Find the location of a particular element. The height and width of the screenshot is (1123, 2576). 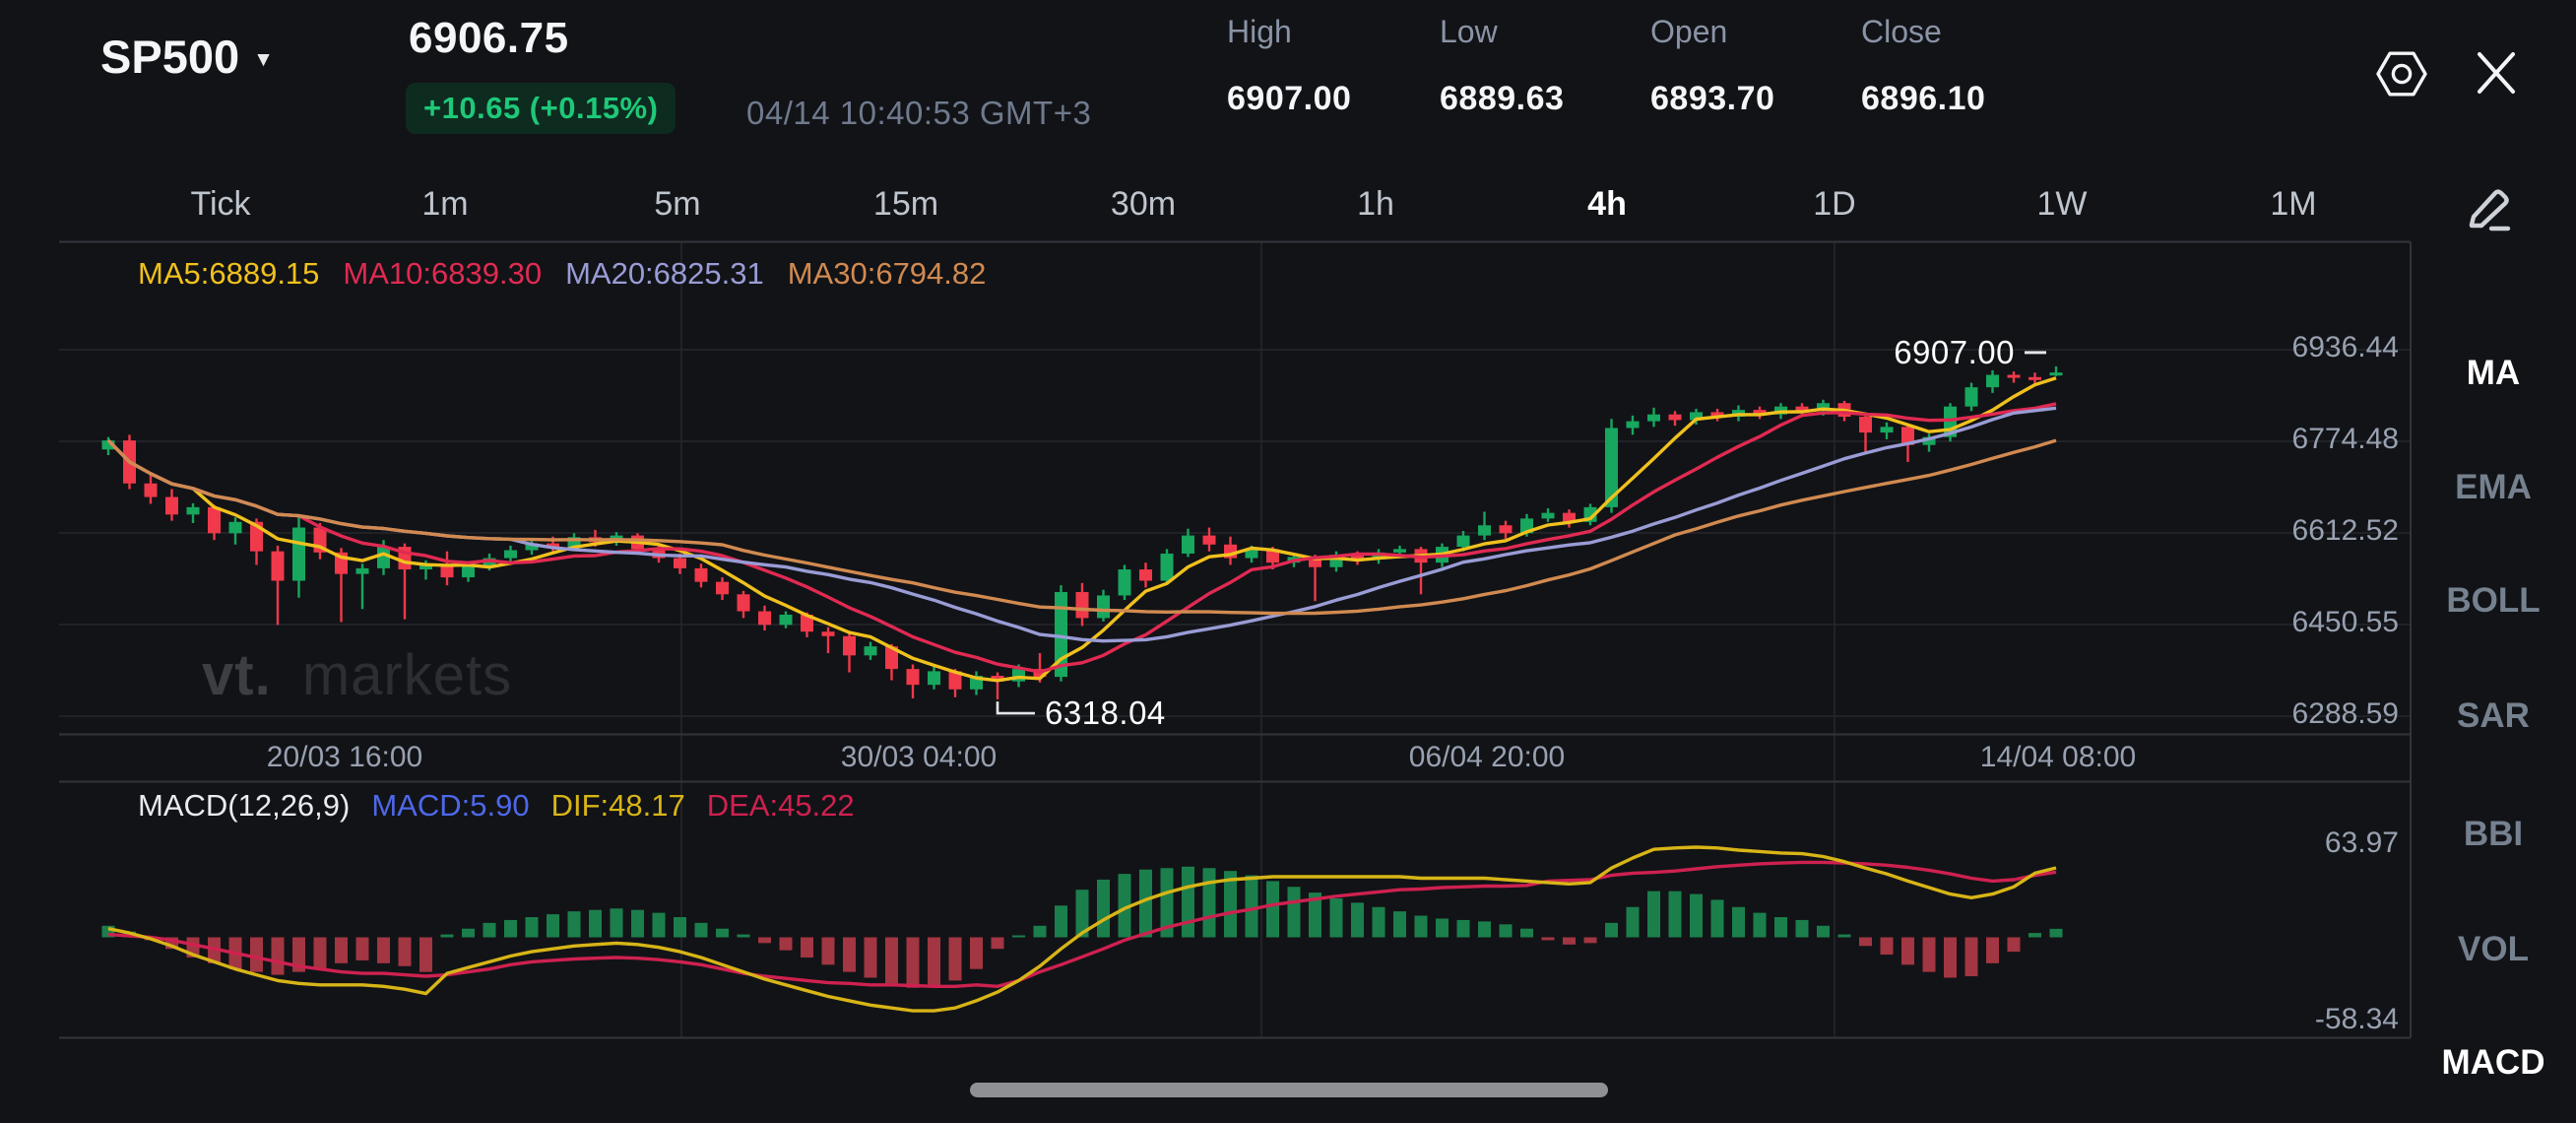

chart-settings-button is located at coordinates (2401, 73).